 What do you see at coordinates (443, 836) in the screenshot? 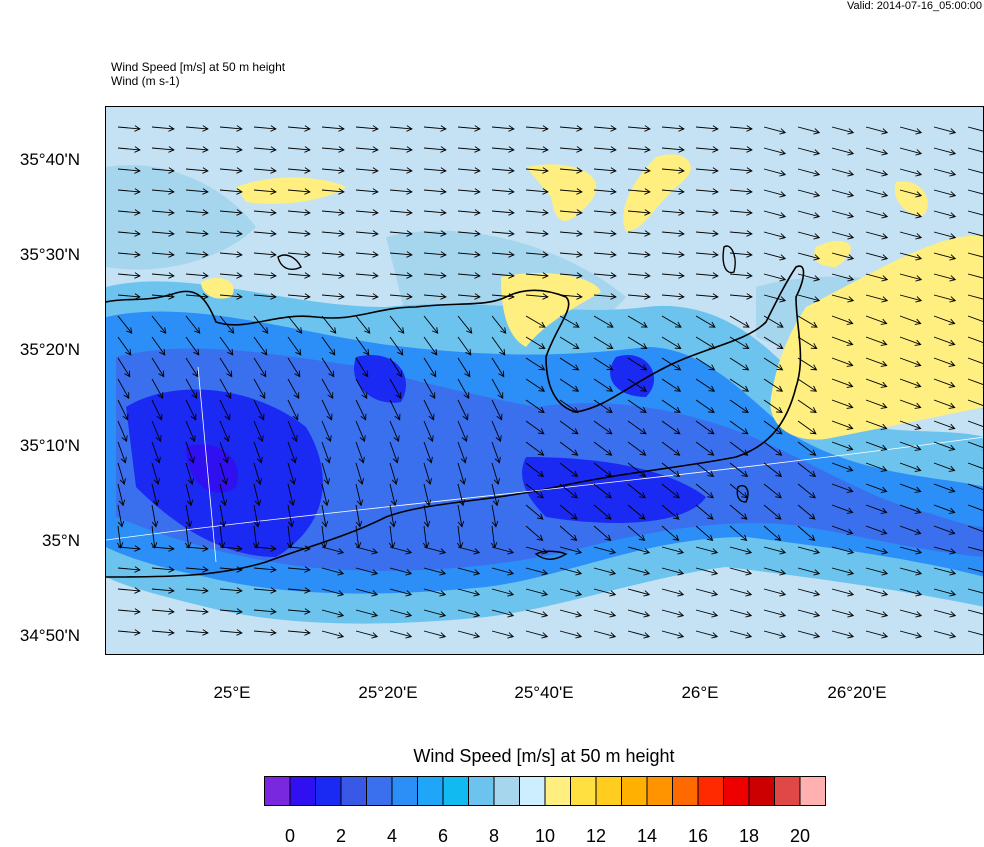
I see `colorbar-tick-label: 6` at bounding box center [443, 836].